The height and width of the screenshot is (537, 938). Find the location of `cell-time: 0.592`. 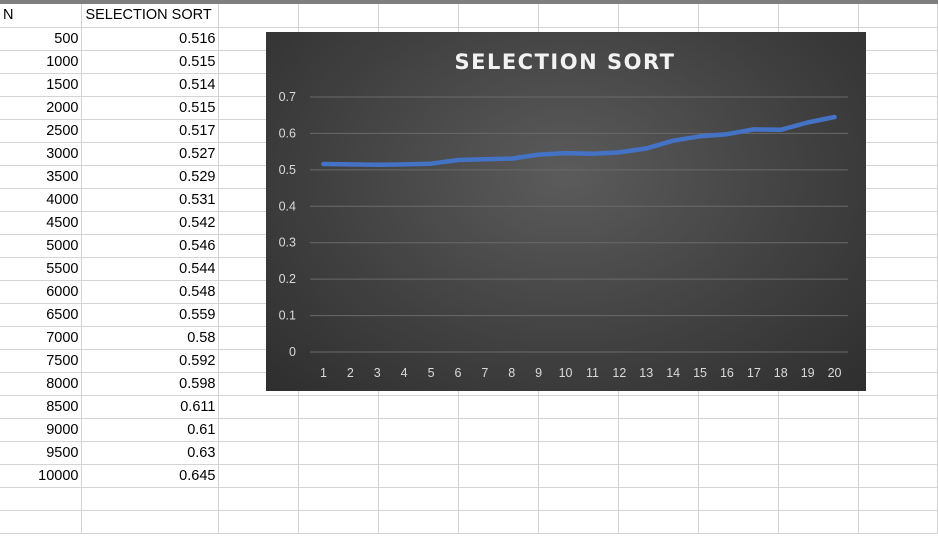

cell-time: 0.592 is located at coordinates (150, 361).